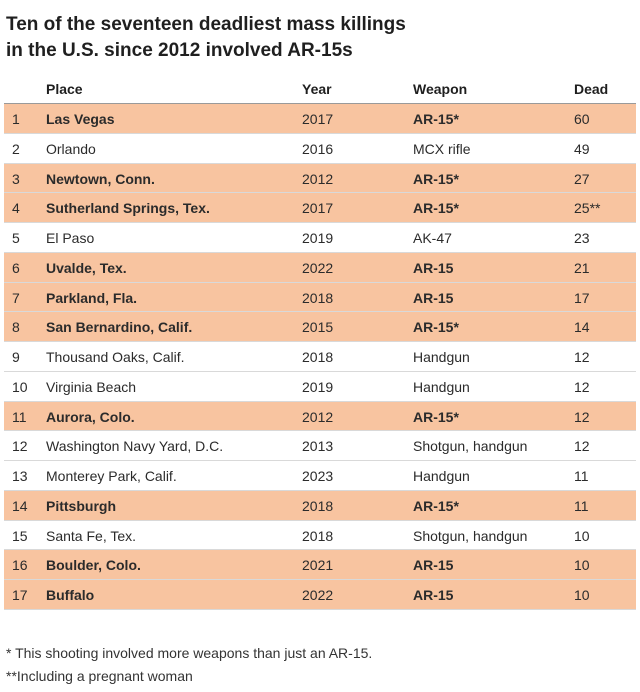 The image size is (640, 692). What do you see at coordinates (440, 89) in the screenshot?
I see `header-weapon: Weapon` at bounding box center [440, 89].